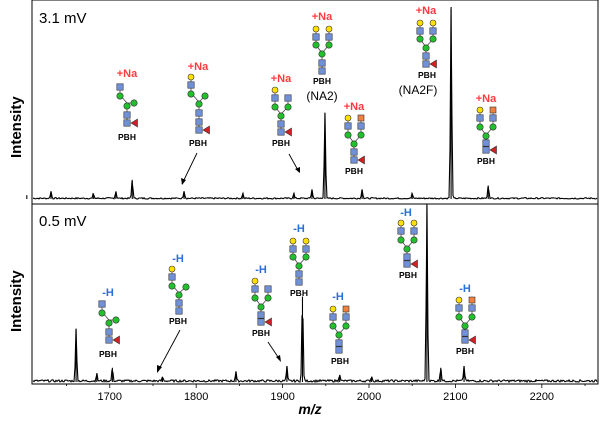  I want to click on x-tick-label: 1900, so click(282, 397).